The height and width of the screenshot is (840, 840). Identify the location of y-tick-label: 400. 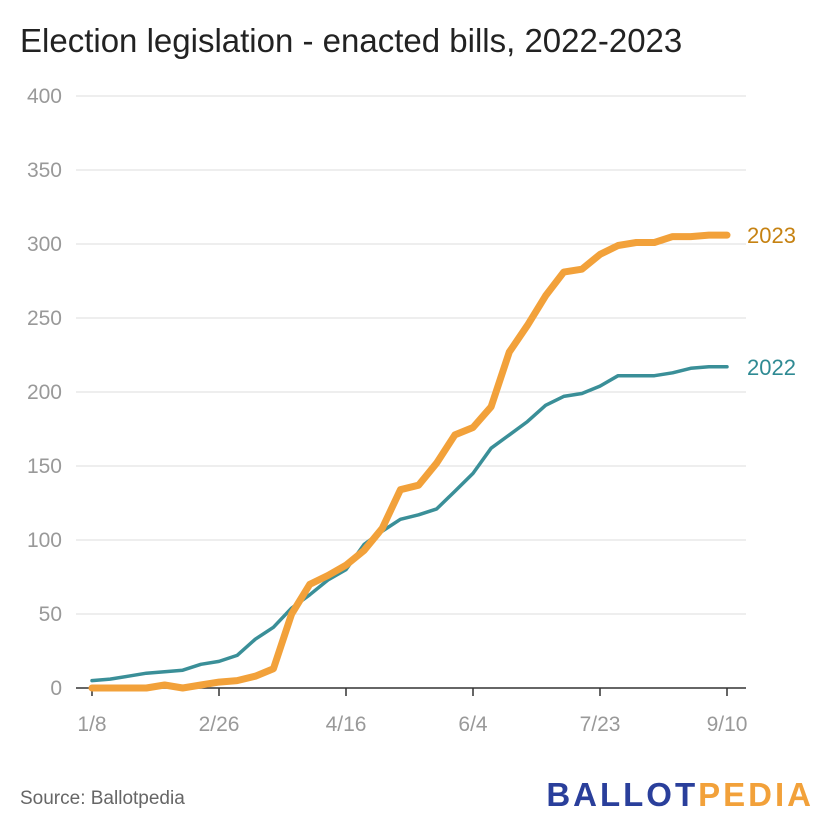
(44, 96).